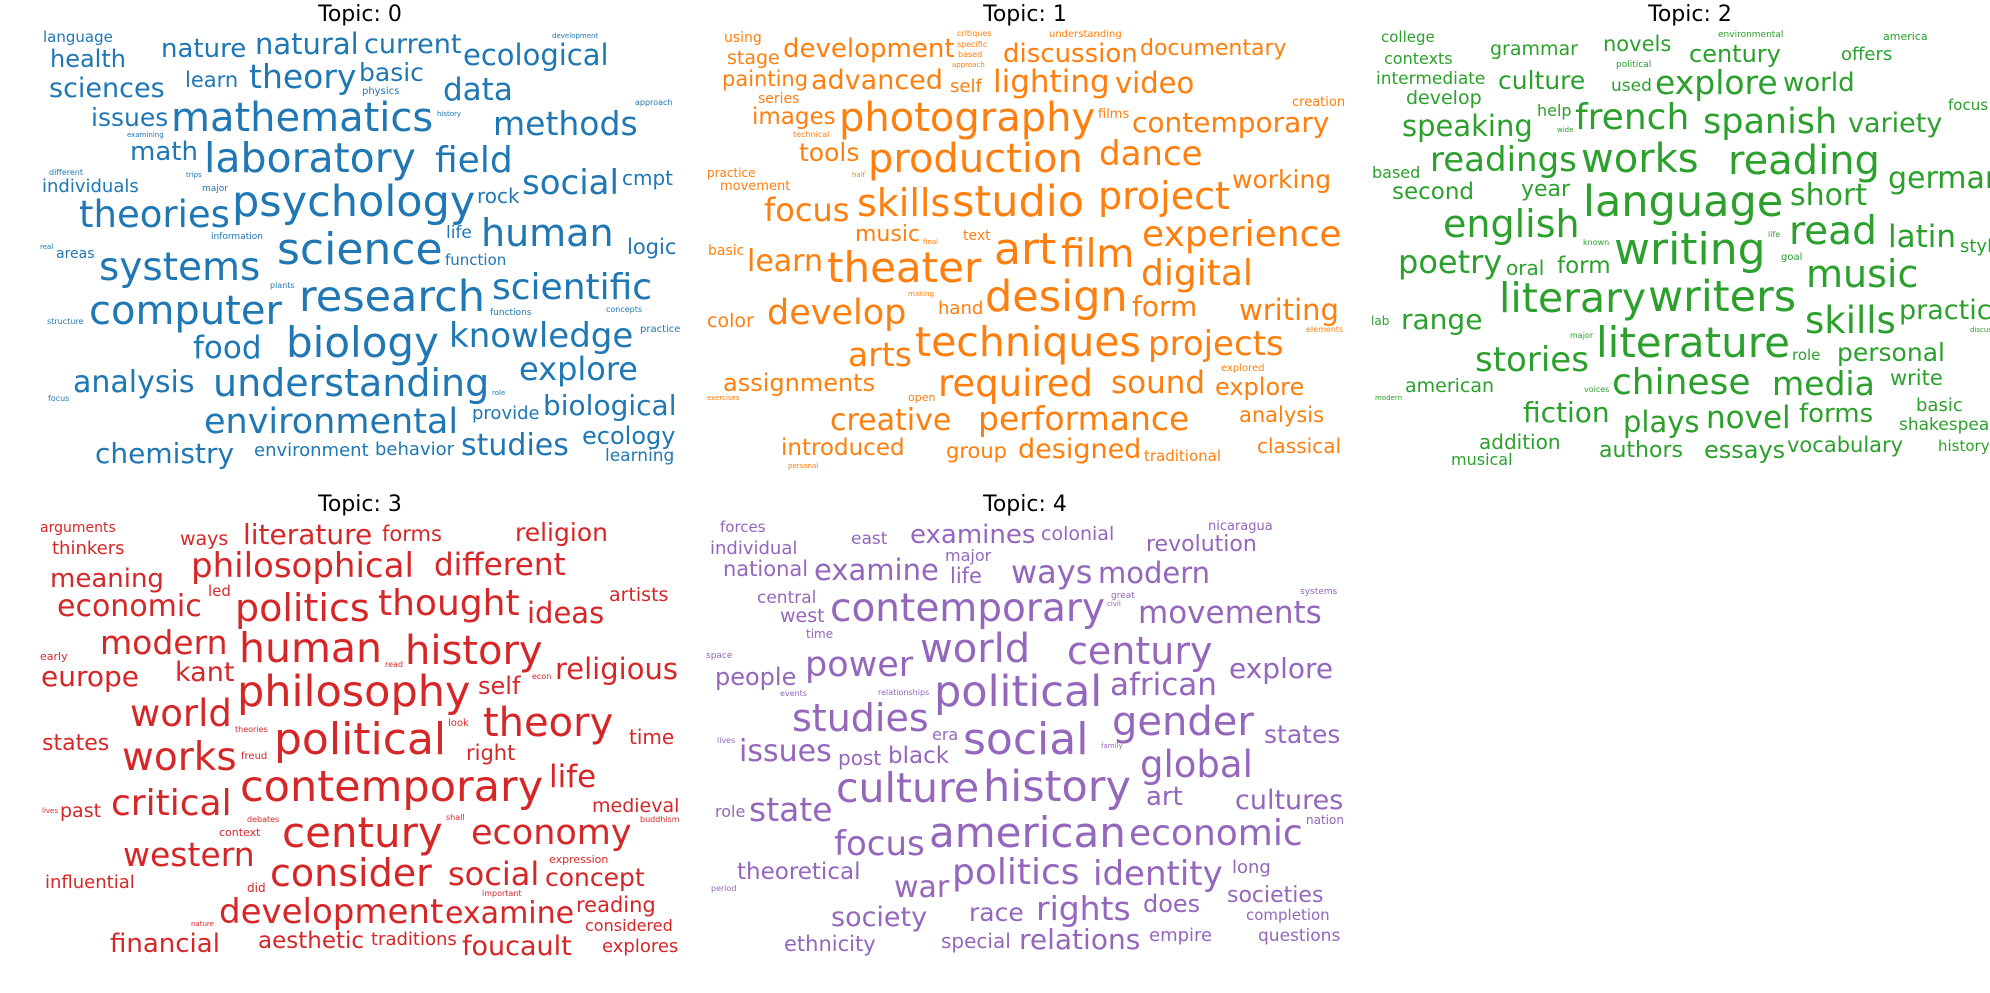 The image size is (1990, 993). I want to click on word-considered: considered, so click(629, 925).